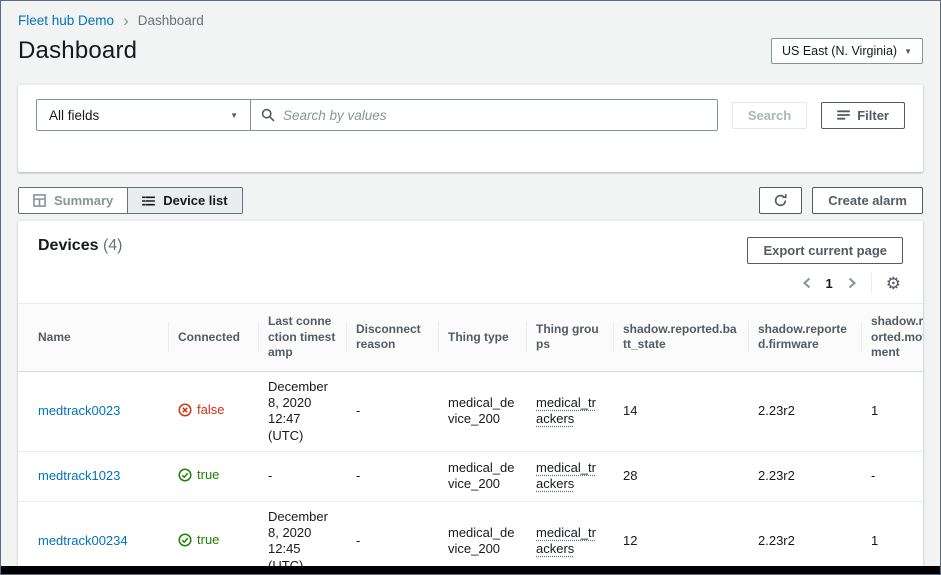 The width and height of the screenshot is (941, 575). I want to click on summary-grid-icon, so click(39, 200).